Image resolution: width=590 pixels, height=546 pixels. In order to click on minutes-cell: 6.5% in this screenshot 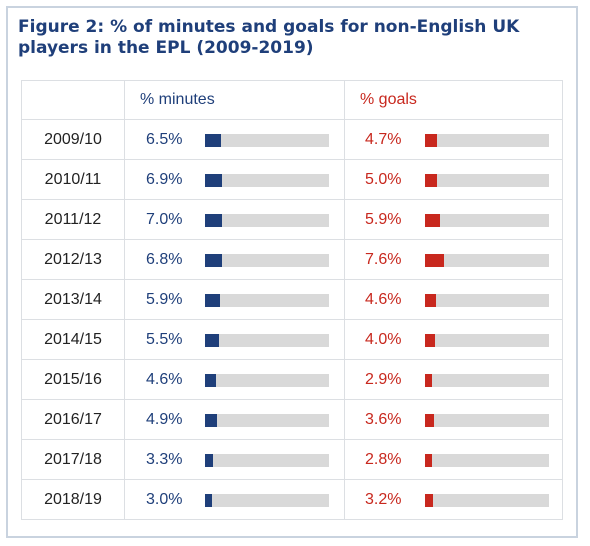, I will do `click(234, 139)`.